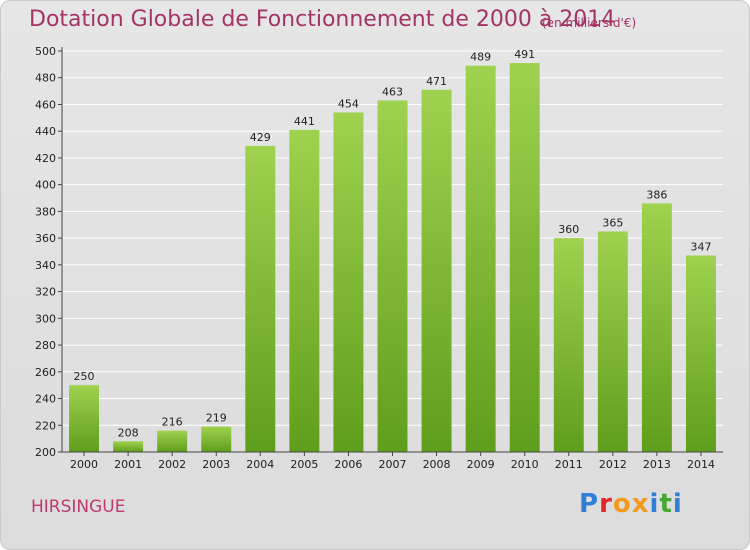 Image resolution: width=750 pixels, height=550 pixels. Describe the element at coordinates (480, 258) in the screenshot. I see `bar-2009` at that location.